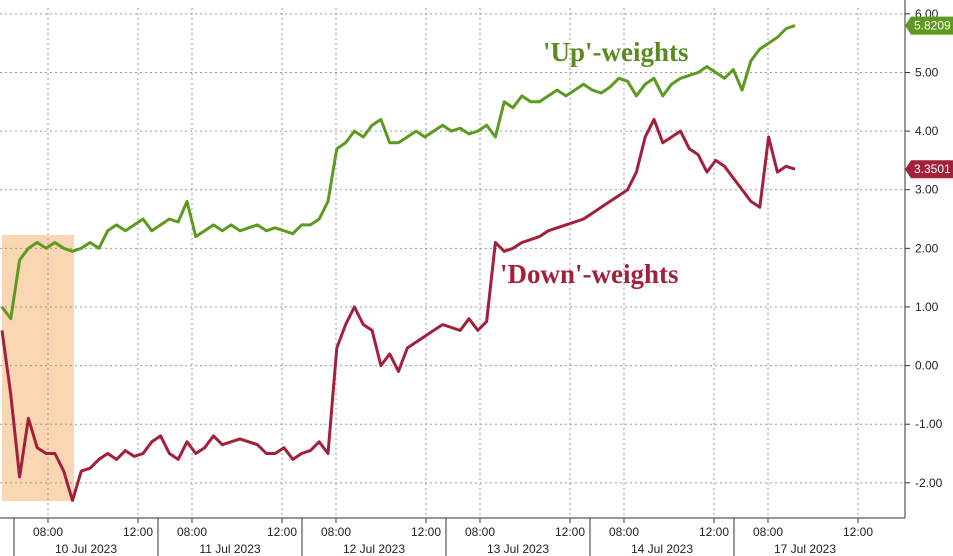 Image resolution: width=953 pixels, height=556 pixels. Describe the element at coordinates (927, 190) in the screenshot. I see `y-tick-label: 3.00` at that location.